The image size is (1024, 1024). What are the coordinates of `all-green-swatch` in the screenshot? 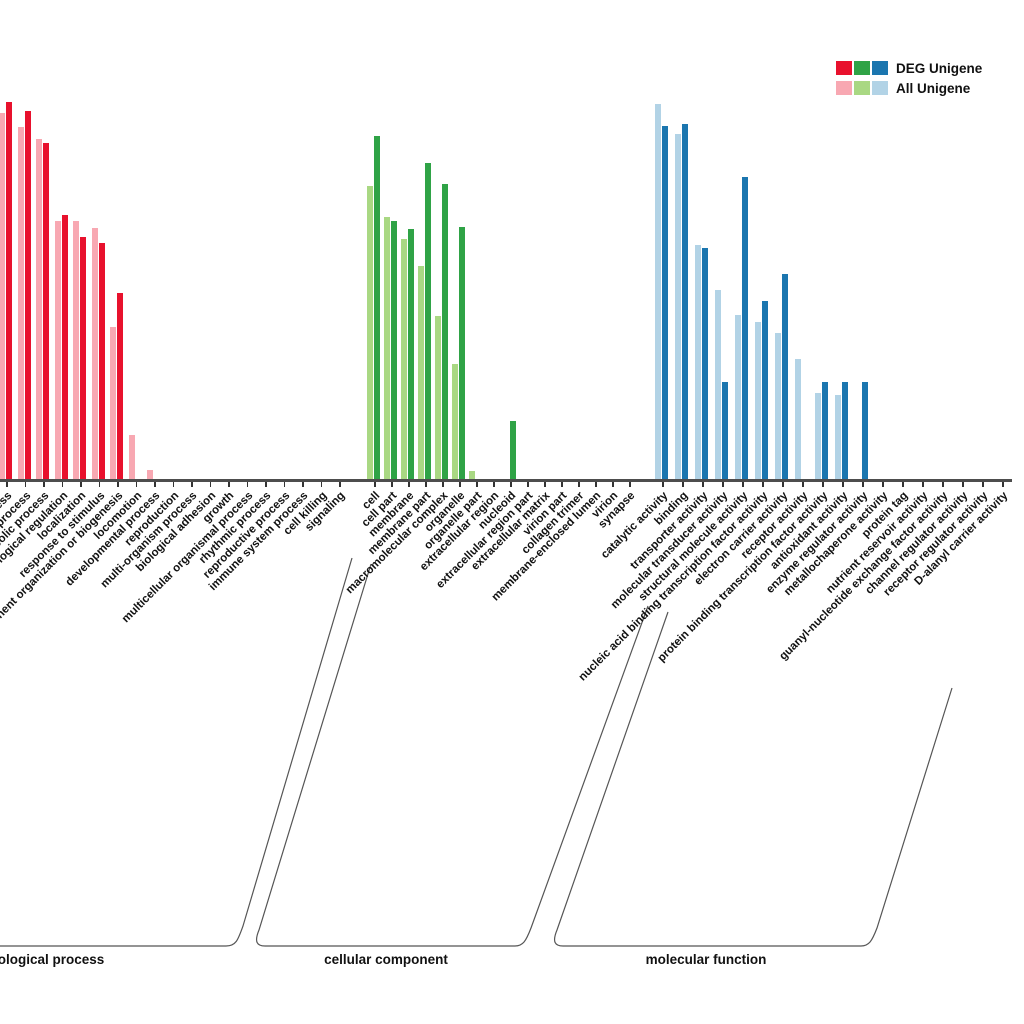 It's located at (862, 88).